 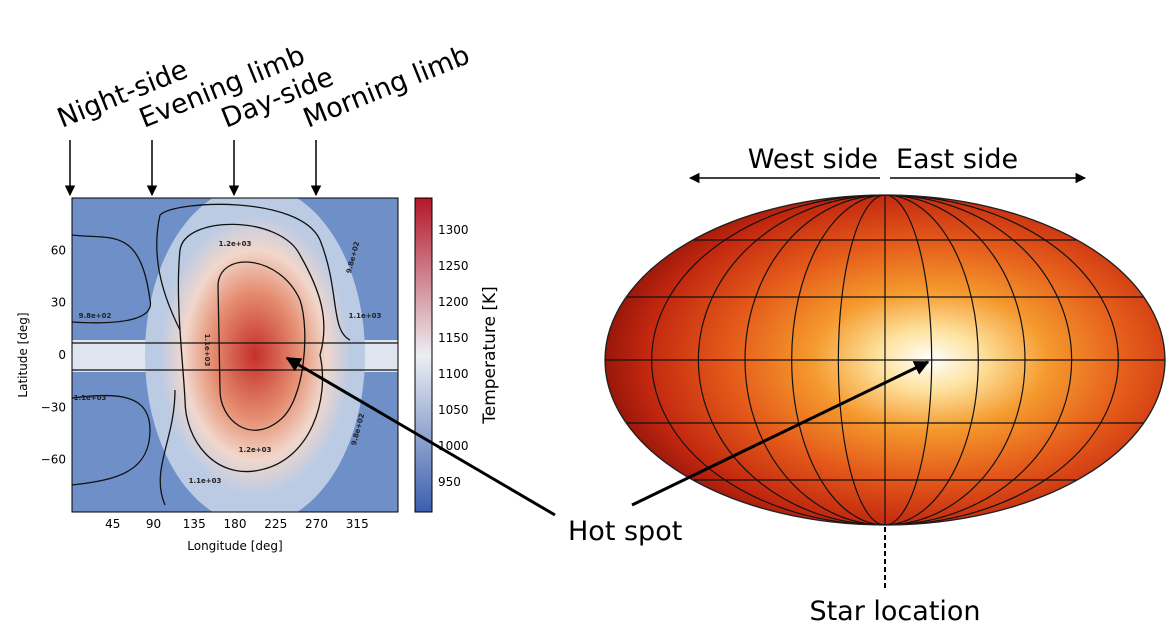 What do you see at coordinates (453, 302) in the screenshot?
I see `colorbar-tick-label: 1200` at bounding box center [453, 302].